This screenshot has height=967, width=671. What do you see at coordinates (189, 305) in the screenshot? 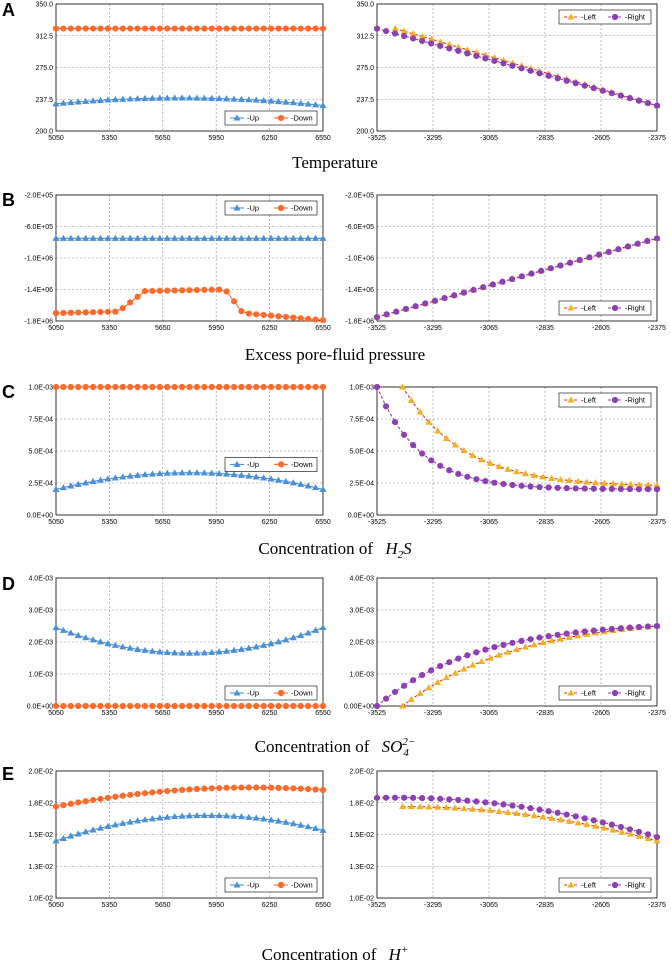
I see `series-line` at bounding box center [189, 305].